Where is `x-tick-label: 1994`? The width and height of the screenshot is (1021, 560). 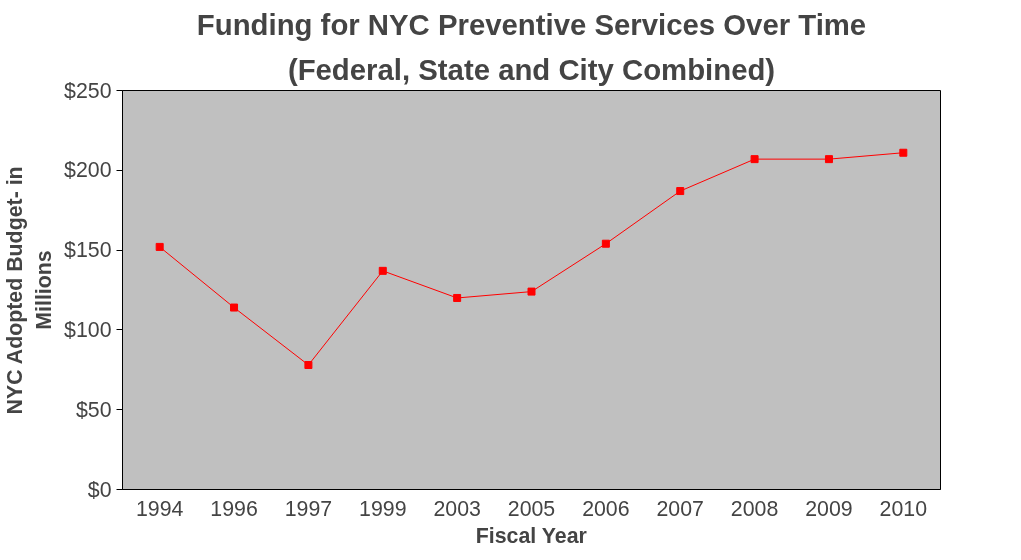 x-tick-label: 1994 is located at coordinates (159, 508).